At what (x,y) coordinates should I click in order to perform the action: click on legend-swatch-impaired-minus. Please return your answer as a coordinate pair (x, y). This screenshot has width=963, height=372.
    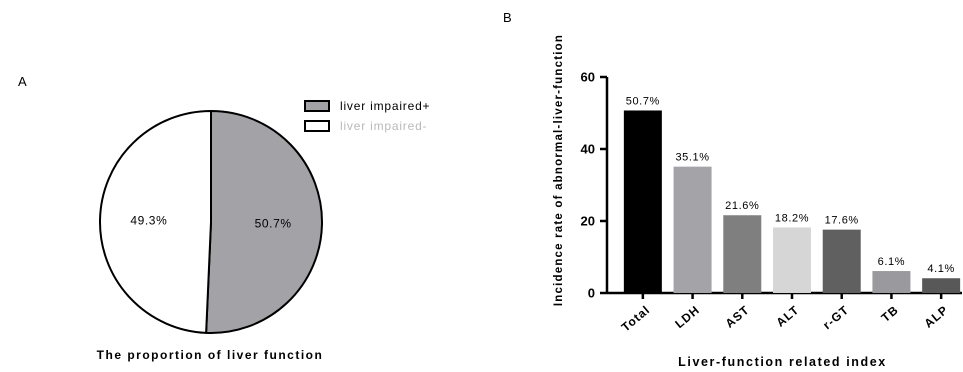
    Looking at the image, I should click on (317, 126).